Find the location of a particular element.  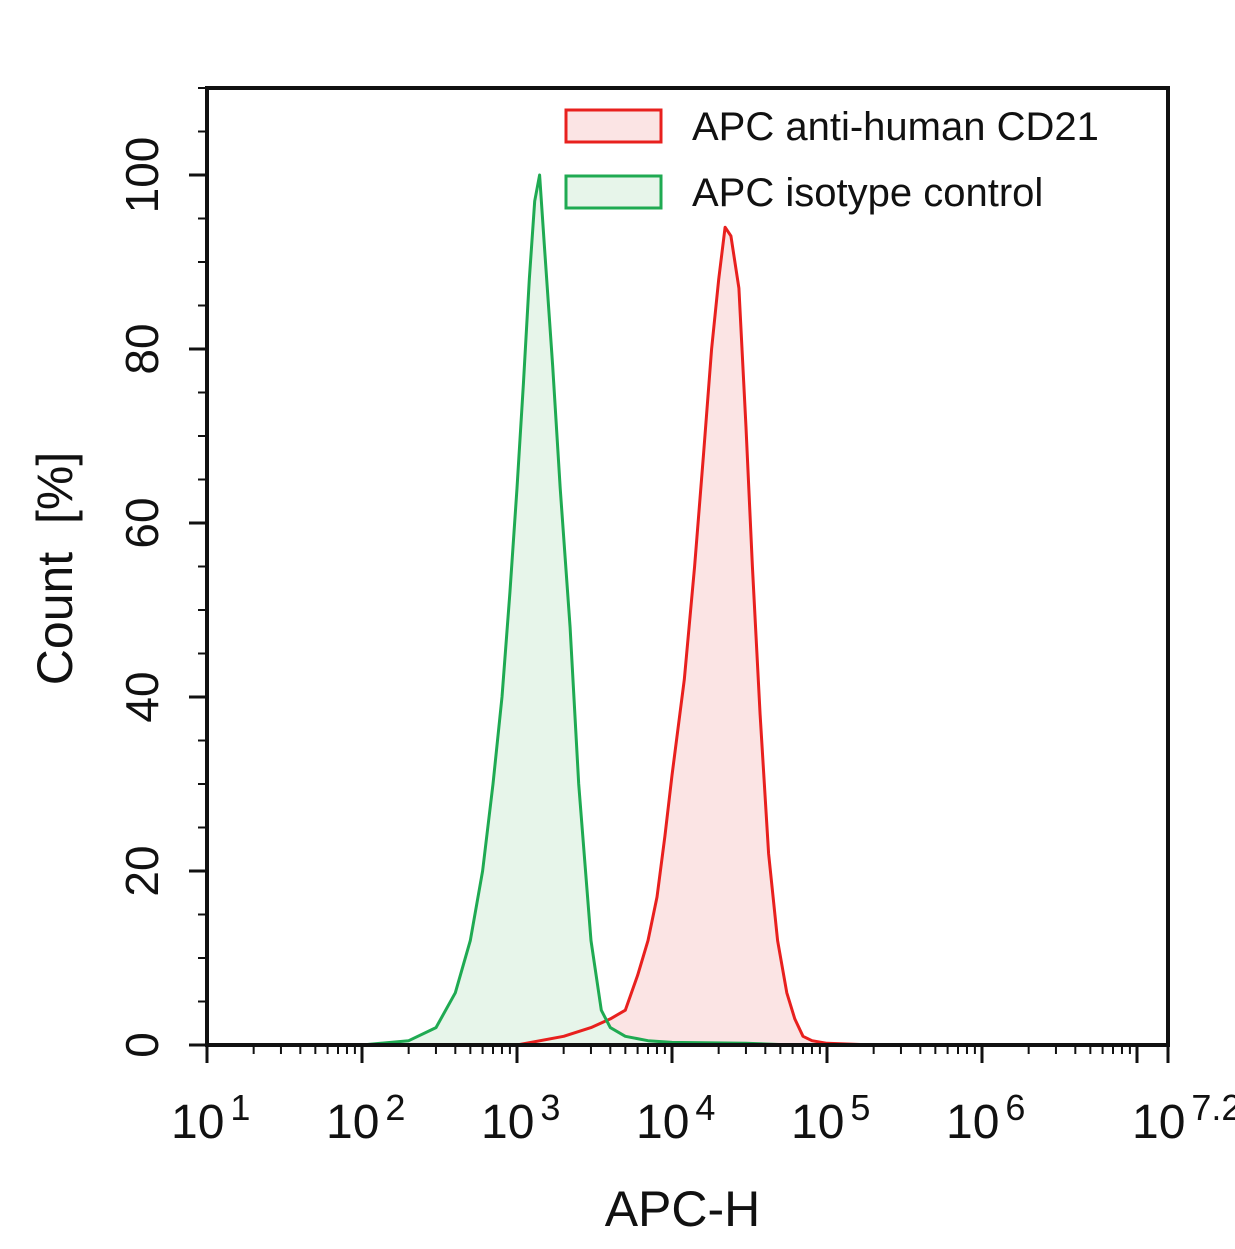

x-tick-label: 10 3 is located at coordinates (520, 1118).